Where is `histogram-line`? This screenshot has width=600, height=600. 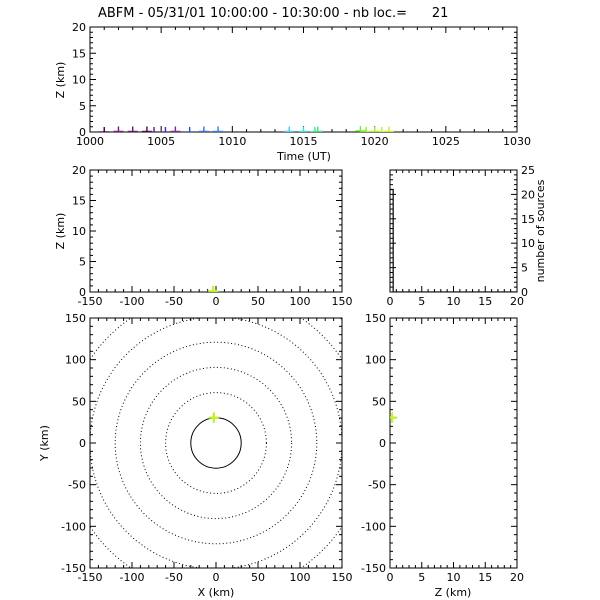
histogram-line is located at coordinates (453, 240).